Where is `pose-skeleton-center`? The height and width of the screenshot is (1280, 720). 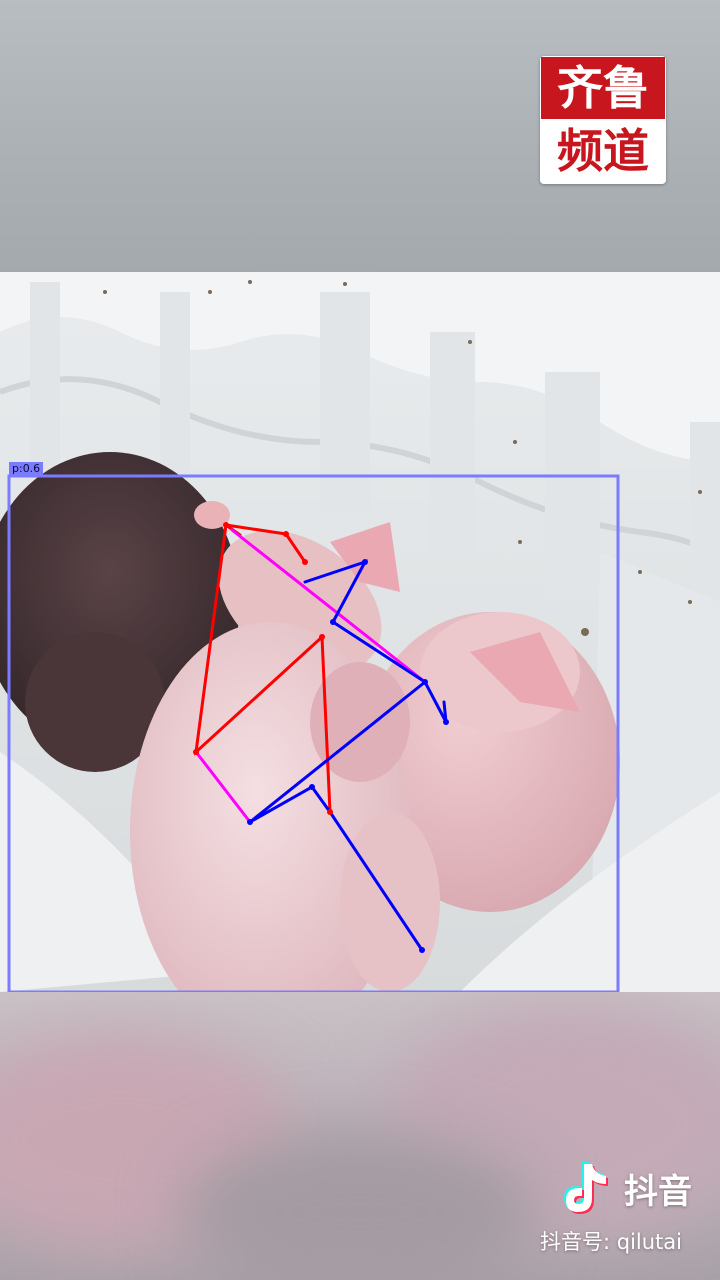
pose-skeleton-center is located at coordinates (310, 676).